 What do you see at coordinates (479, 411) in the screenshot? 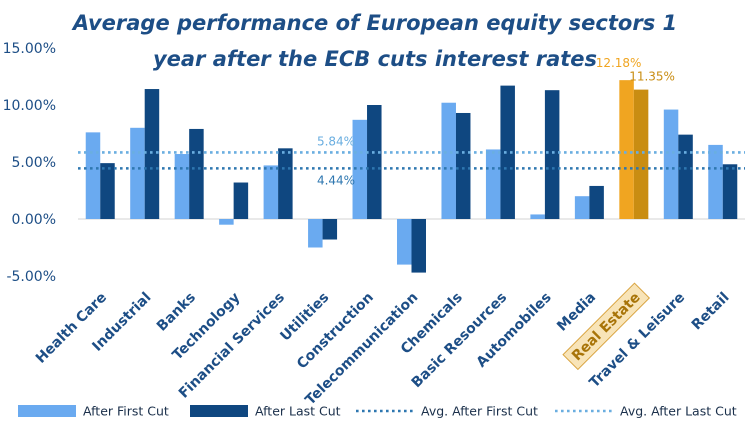
I see `legend-label: Avg. After First Cut` at bounding box center [479, 411].